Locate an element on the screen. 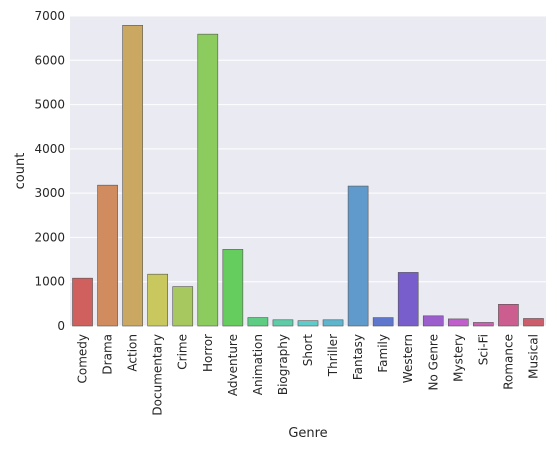 This screenshot has height=450, width=546. y-tick-label: 0 is located at coordinates (61, 326).